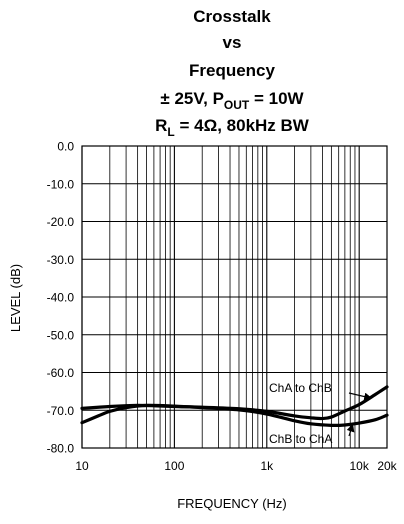  Describe the element at coordinates (300, 439) in the screenshot. I see `annotation-label-chb-to-cha: ChB to ChA` at that location.